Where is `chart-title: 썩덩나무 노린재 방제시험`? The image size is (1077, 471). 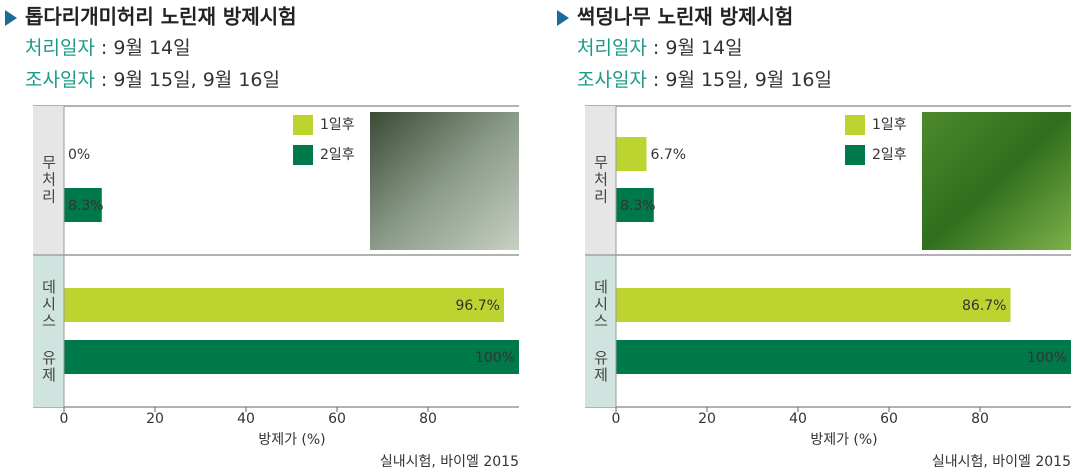 chart-title: 썩덩나무 노린재 방제시험 is located at coordinates (685, 17).